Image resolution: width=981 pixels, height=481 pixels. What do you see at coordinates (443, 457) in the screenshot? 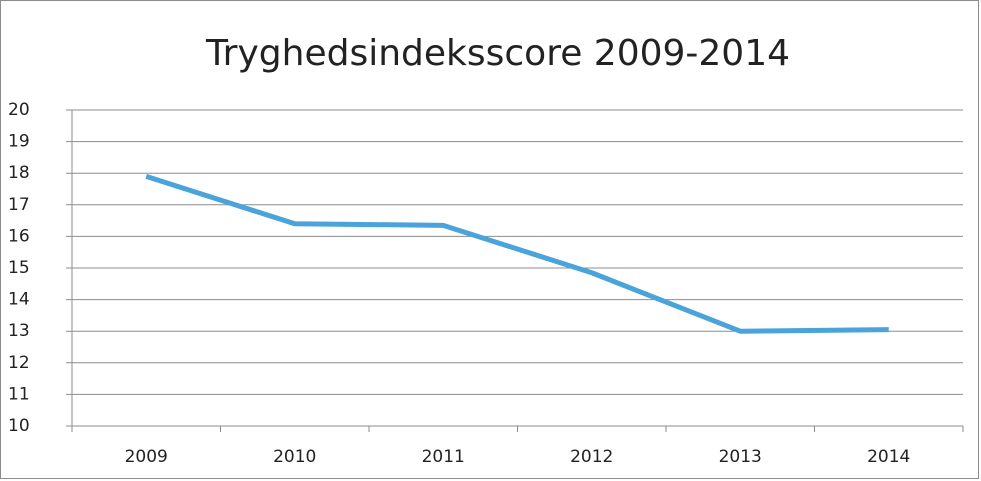
I see `x-tick-label: 2011` at bounding box center [443, 457].